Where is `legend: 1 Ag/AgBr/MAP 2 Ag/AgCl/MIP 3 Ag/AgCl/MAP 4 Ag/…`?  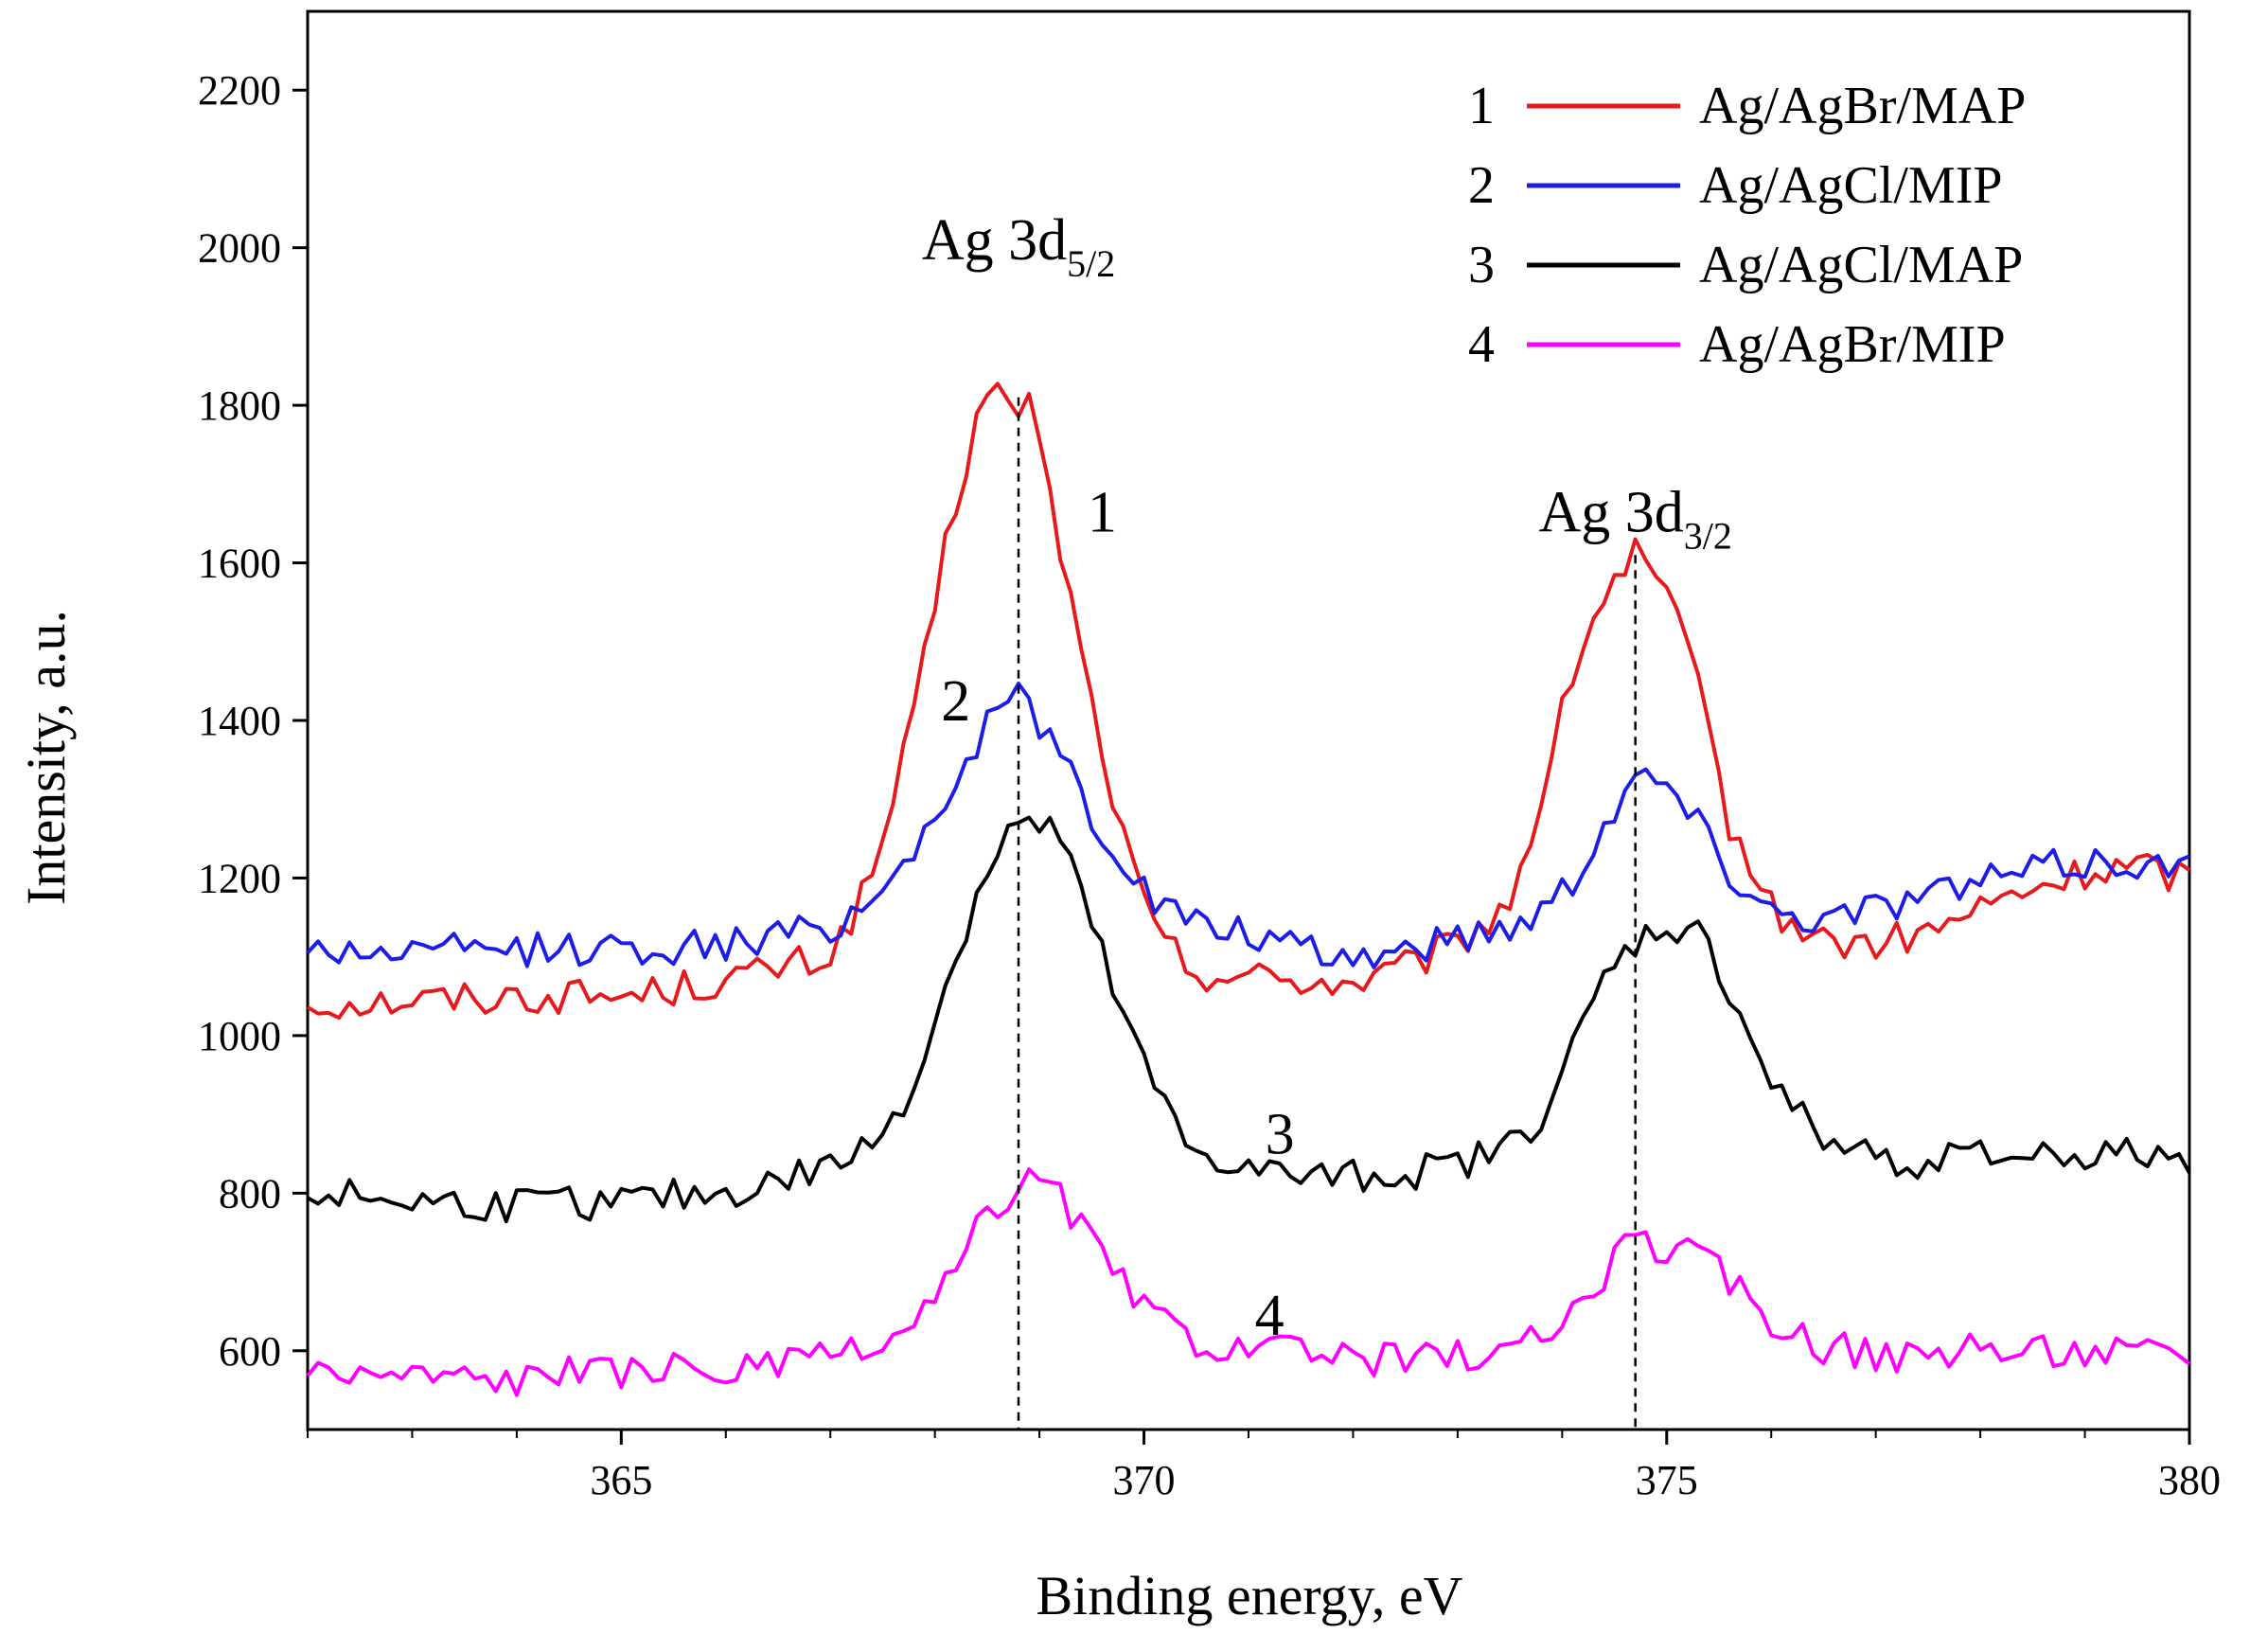
legend: 1 Ag/AgBr/MAP 2 Ag/AgCl/MIP 3 Ag/AgCl/MAP 4 Ag/… is located at coordinates (1747, 225).